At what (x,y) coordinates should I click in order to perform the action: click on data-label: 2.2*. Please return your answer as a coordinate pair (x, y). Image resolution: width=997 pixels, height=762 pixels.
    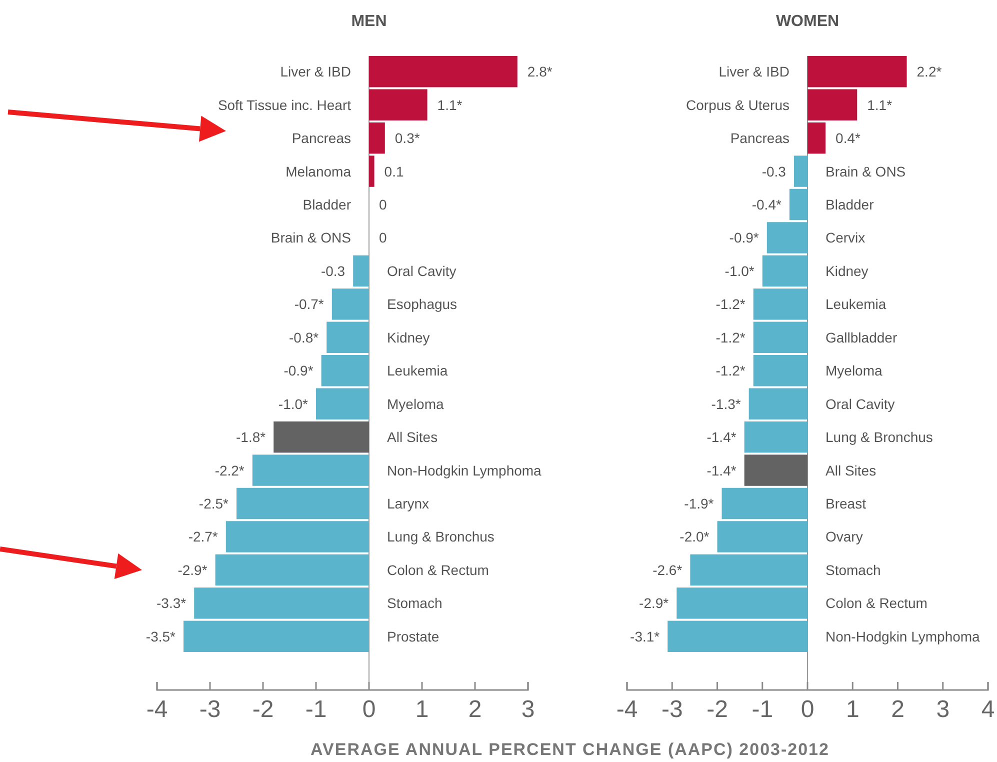
    Looking at the image, I should click on (929, 72).